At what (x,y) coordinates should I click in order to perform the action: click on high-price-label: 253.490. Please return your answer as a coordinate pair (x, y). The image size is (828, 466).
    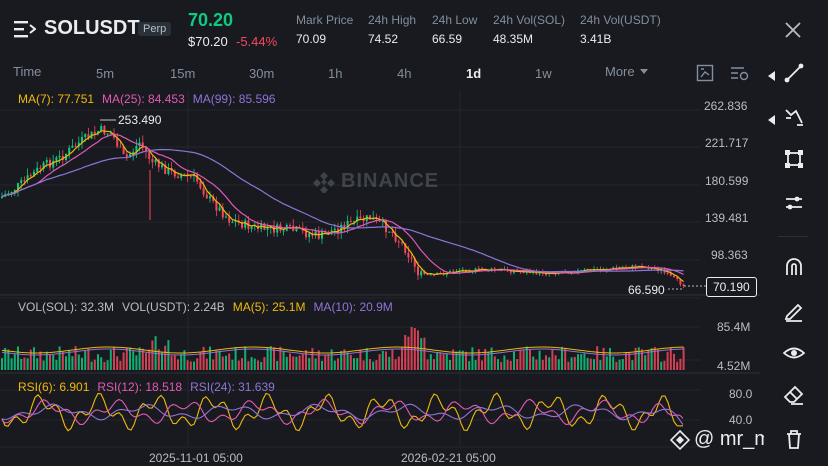
    Looking at the image, I should click on (140, 120).